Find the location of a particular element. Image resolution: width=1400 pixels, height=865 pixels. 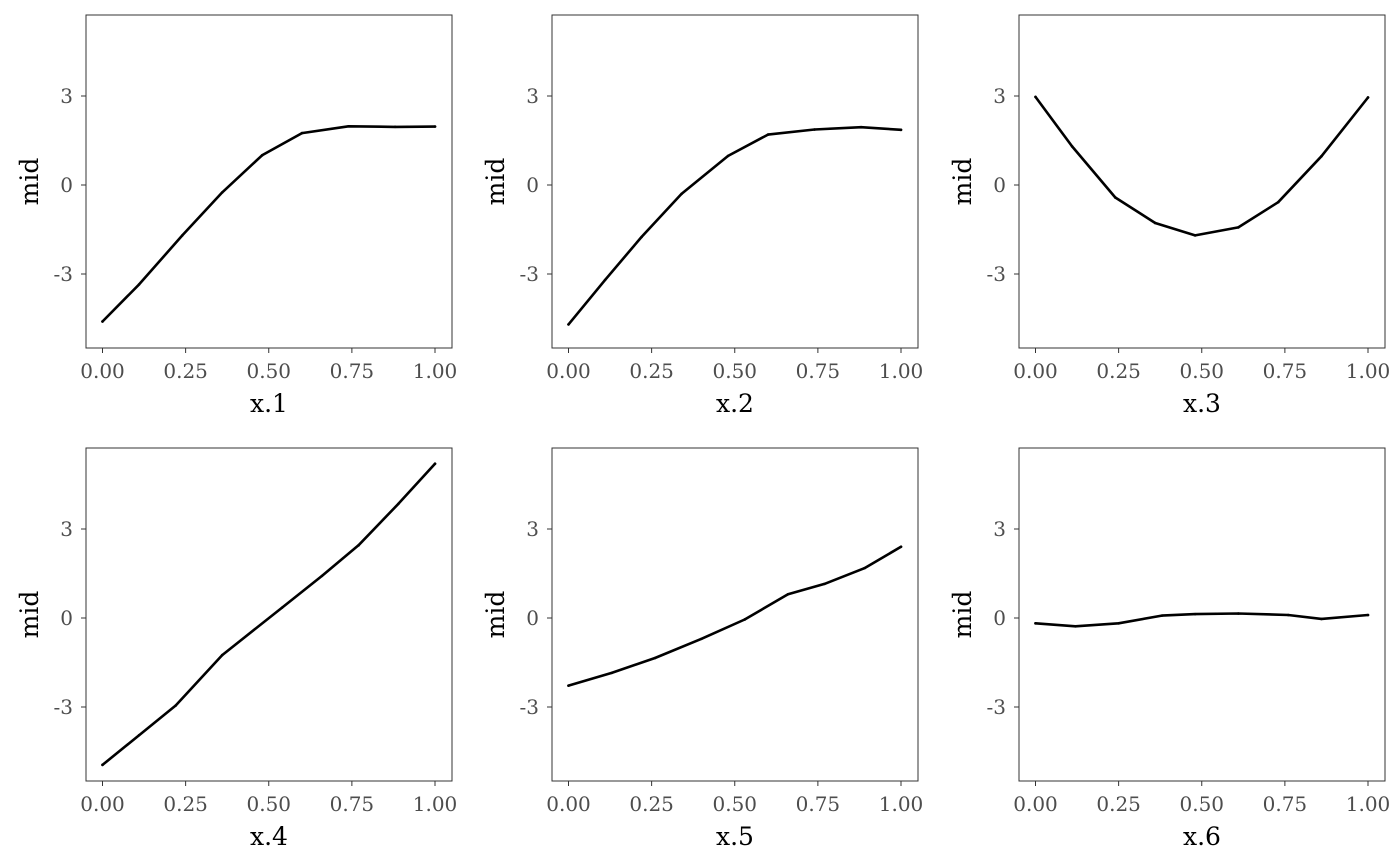

panel-6: 0.00 0.25 0.50 0.75 1.00 -3 0 3 x.6 mid is located at coordinates (1169, 649).